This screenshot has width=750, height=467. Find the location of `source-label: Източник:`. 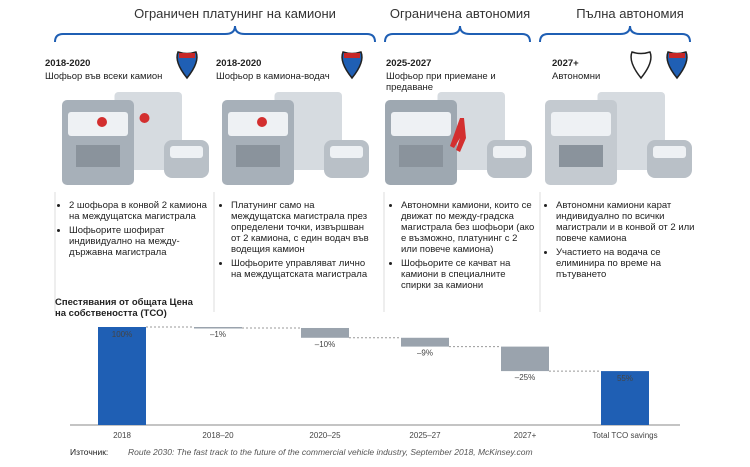

source-label: Източник: is located at coordinates (89, 452).